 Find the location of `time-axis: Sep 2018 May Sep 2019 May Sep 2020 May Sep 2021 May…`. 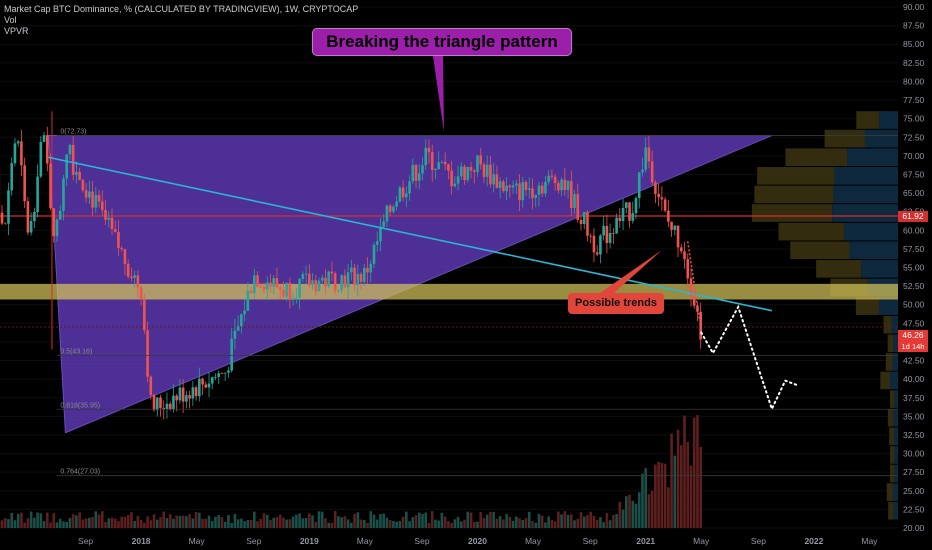

time-axis: Sep 2018 May Sep 2019 May Sep 2020 May Sep 2021 May… is located at coordinates (478, 541).